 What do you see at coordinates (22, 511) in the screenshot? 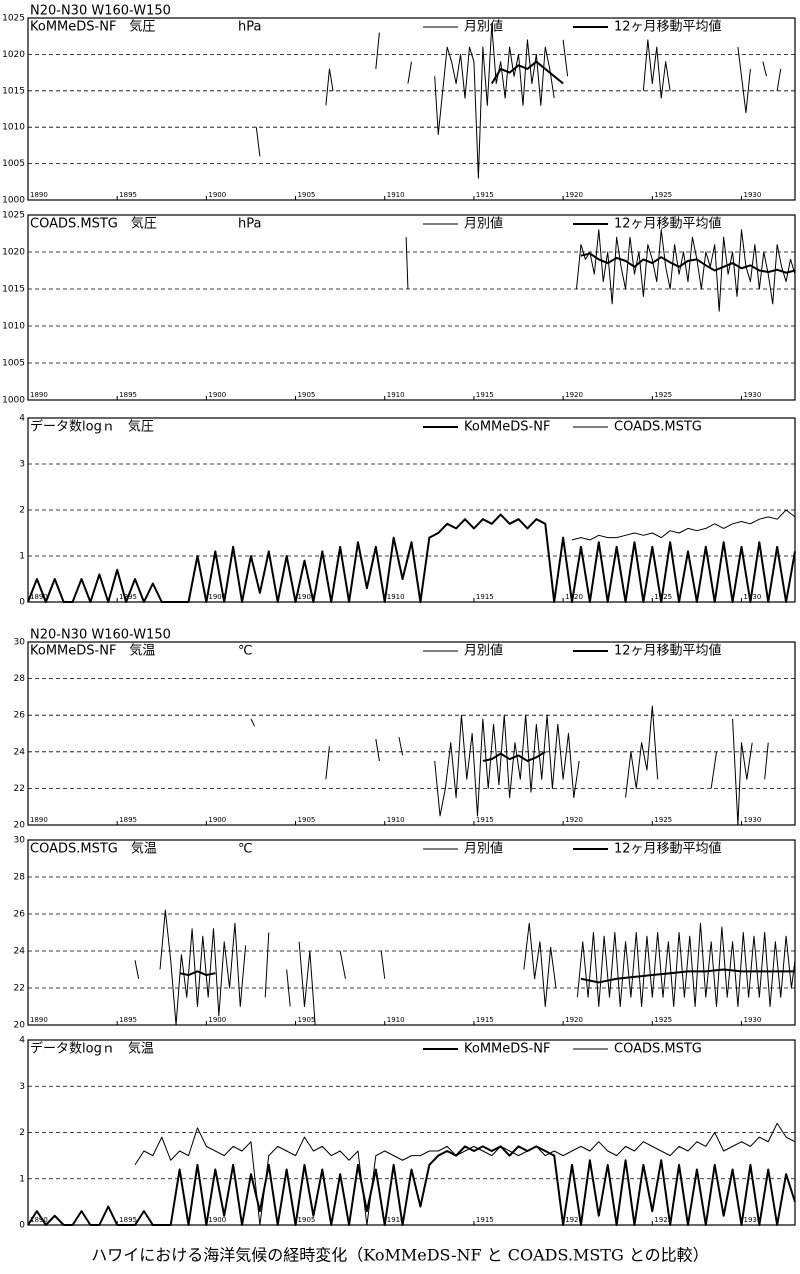
I see `y-tick-label: 2` at bounding box center [22, 511].